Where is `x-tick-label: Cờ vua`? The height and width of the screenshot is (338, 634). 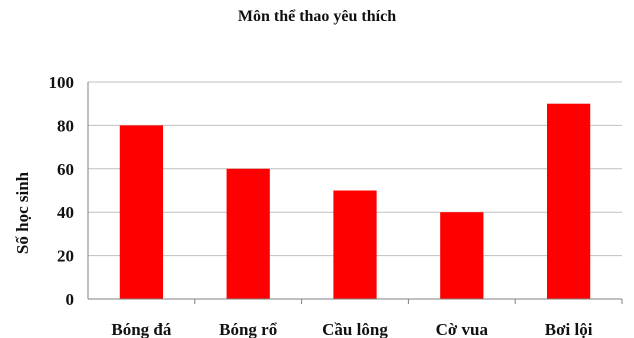
x-tick-label: Cờ vua is located at coordinates (462, 329).